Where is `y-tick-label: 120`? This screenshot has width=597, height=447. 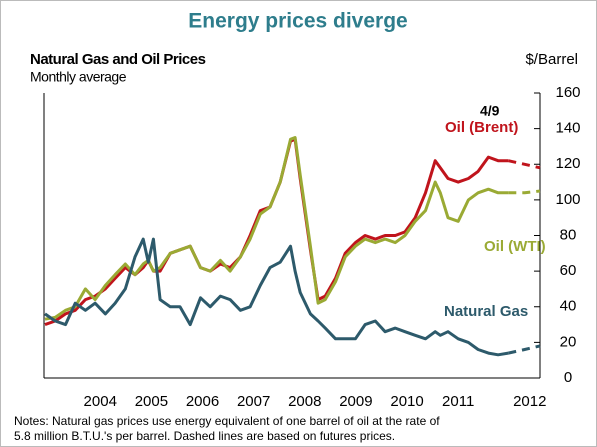 y-tick-label: 120 is located at coordinates (567, 163).